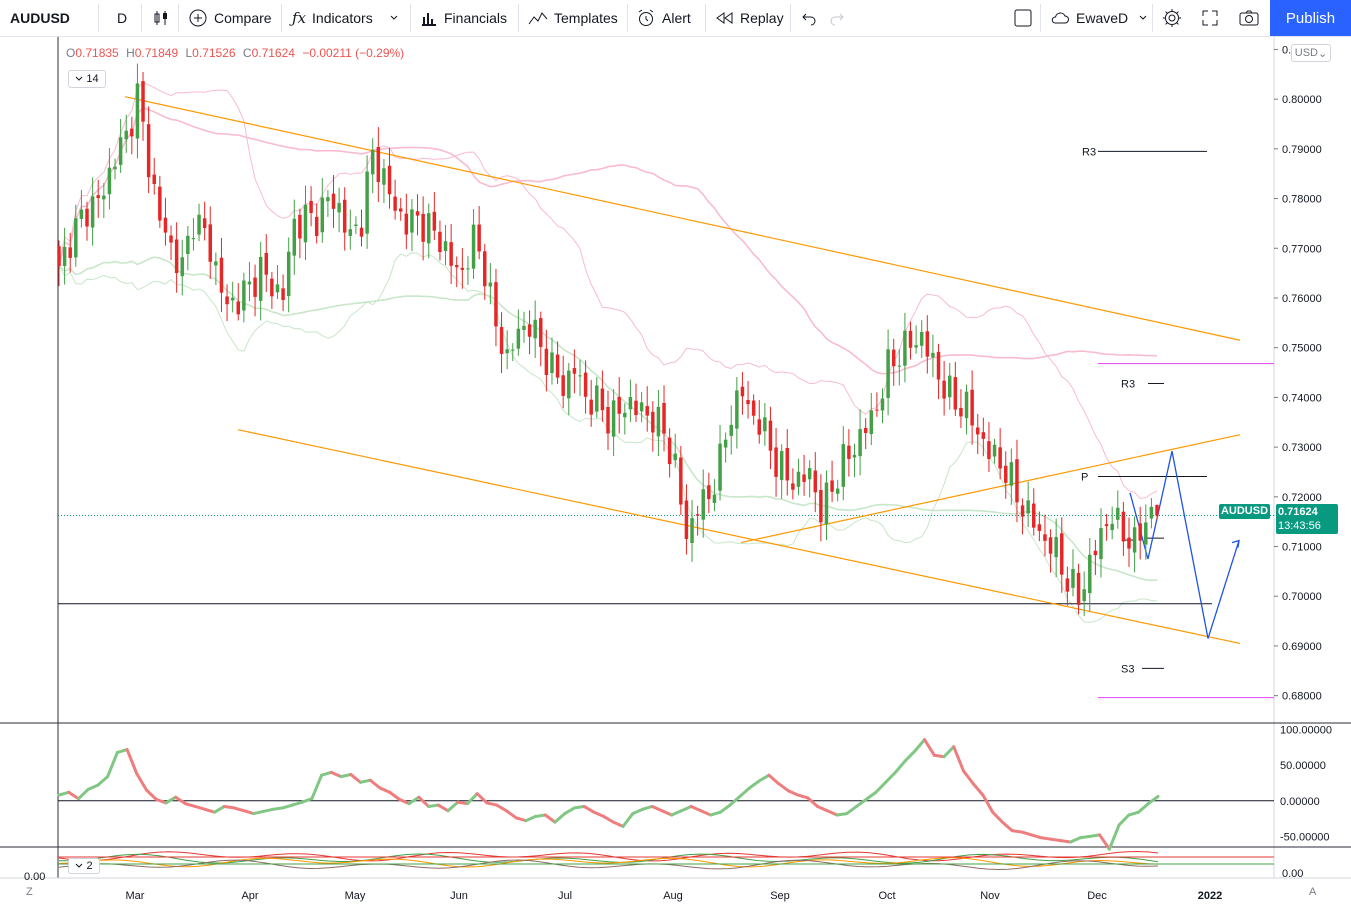  I want to click on alarm-clock-icon, so click(646, 17).